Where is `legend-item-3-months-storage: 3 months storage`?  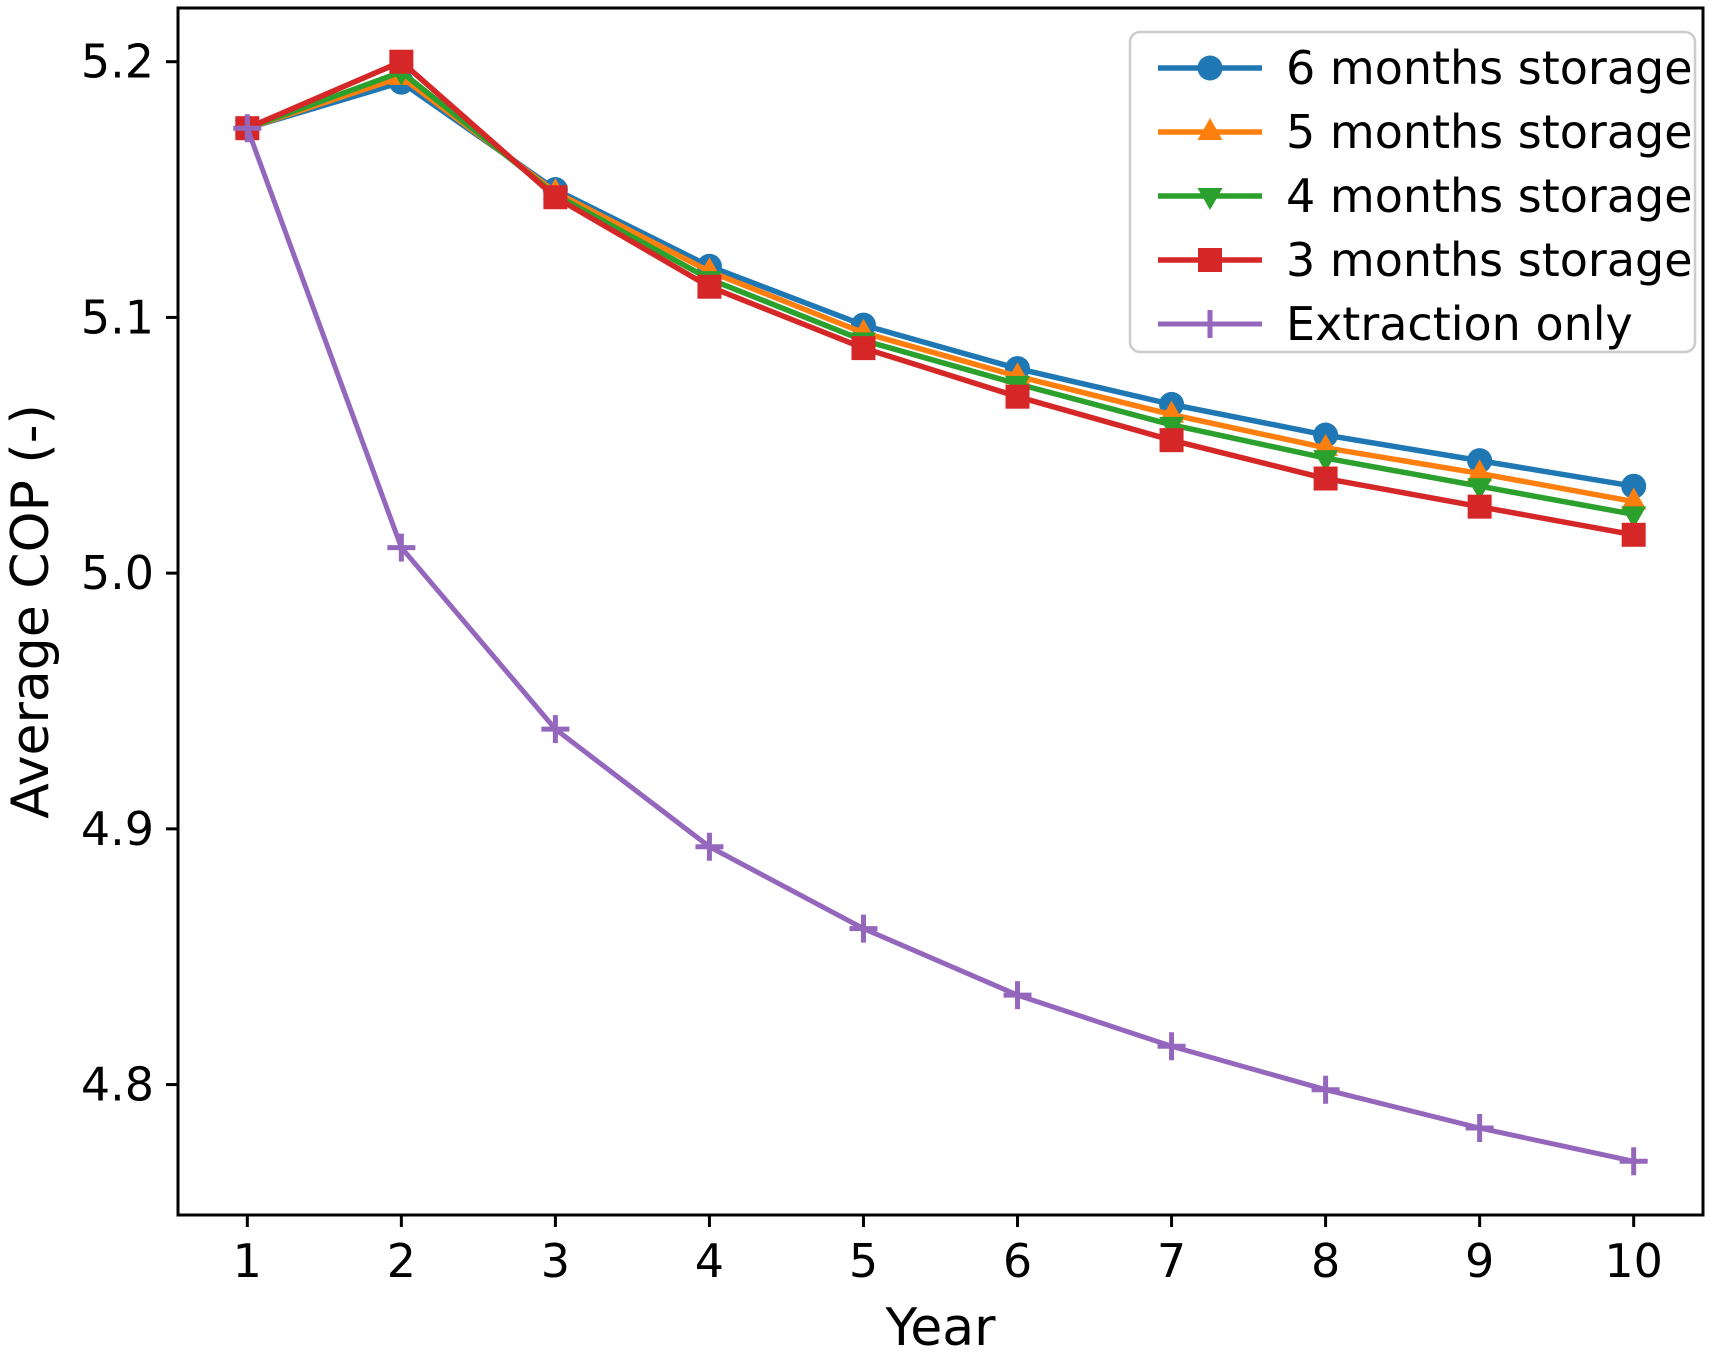
legend-item-3-months-storage: 3 months storage is located at coordinates (1425, 260).